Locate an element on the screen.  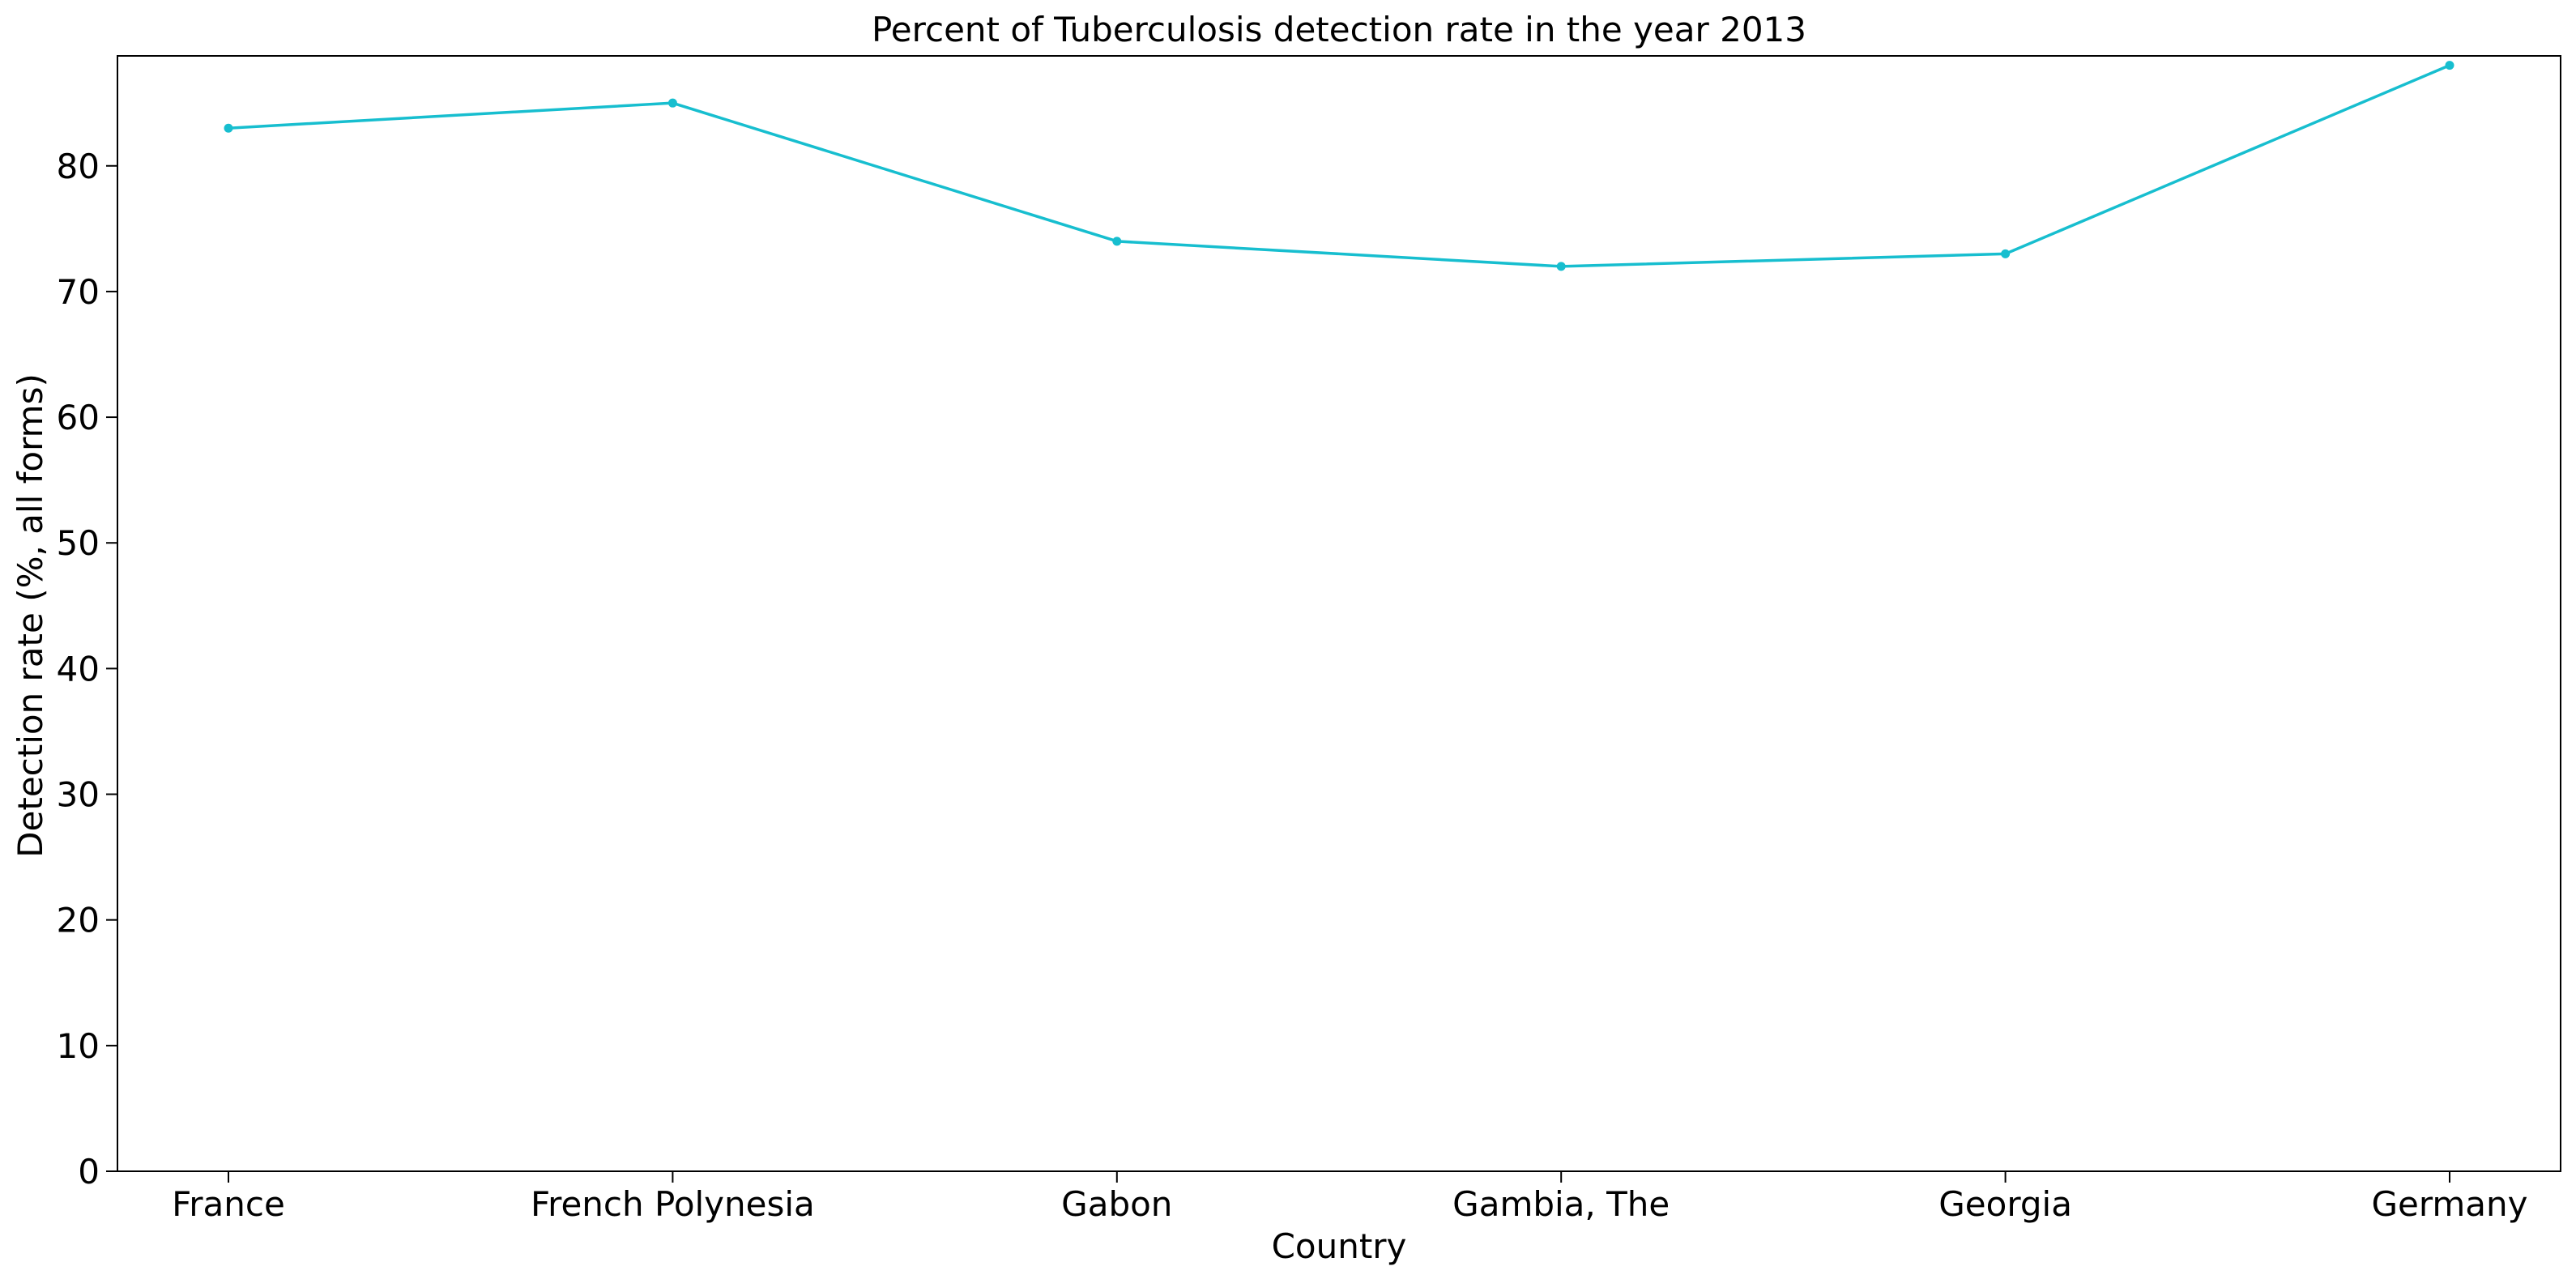
x-tick-label: France is located at coordinates (229, 1204).